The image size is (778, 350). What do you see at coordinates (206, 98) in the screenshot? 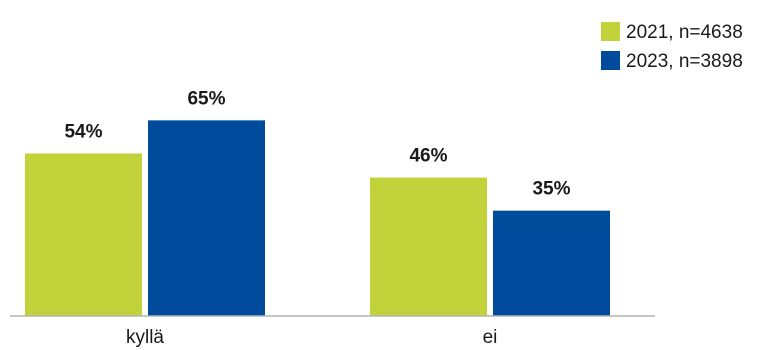
I see `data-label: 65%` at bounding box center [206, 98].